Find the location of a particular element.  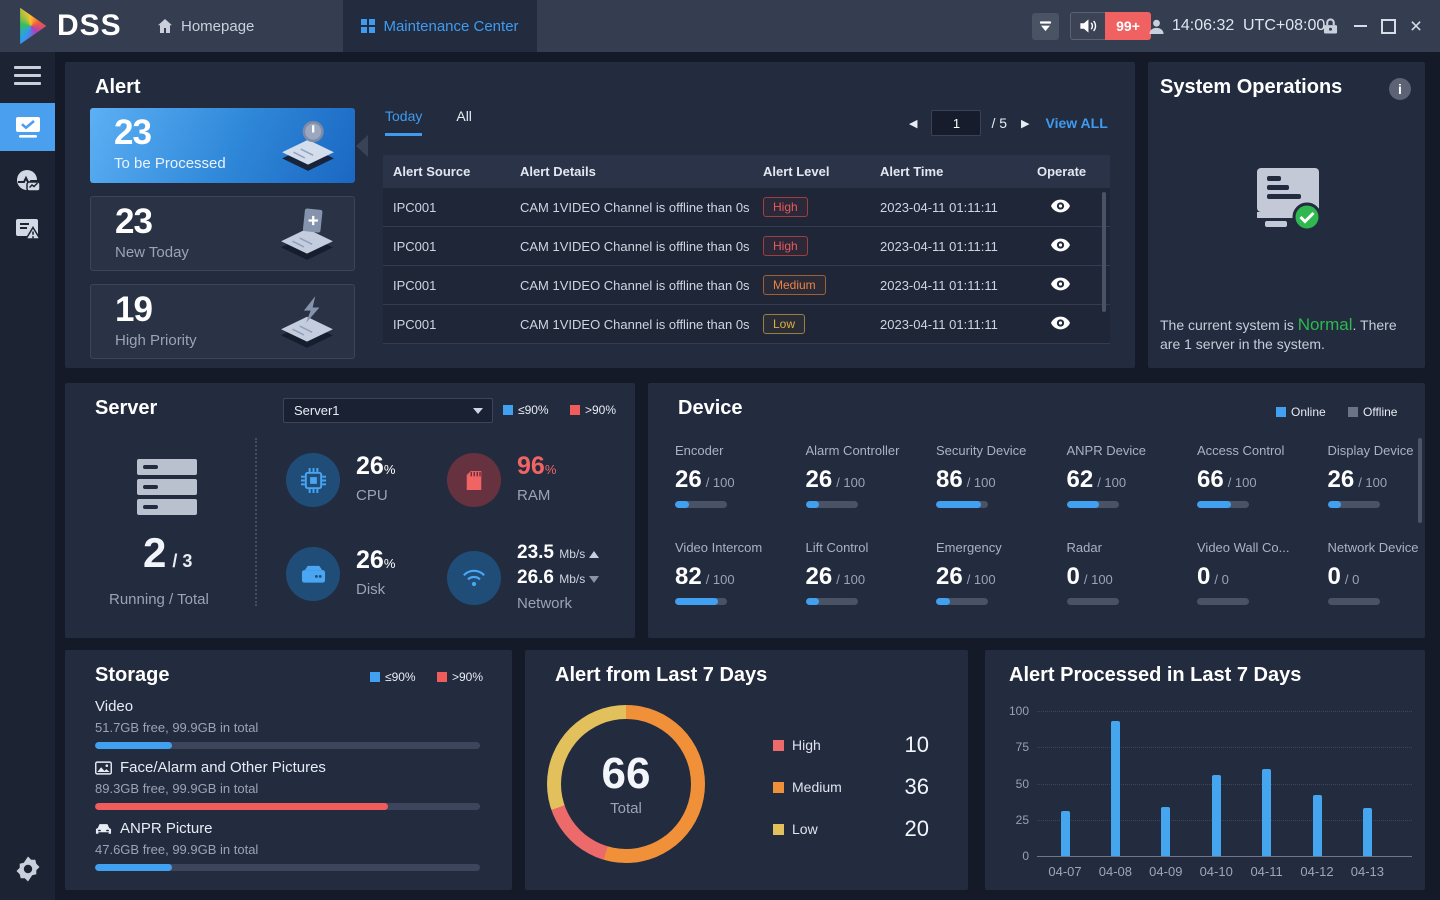

col-alert-time: Alert Time is located at coordinates (912, 171).